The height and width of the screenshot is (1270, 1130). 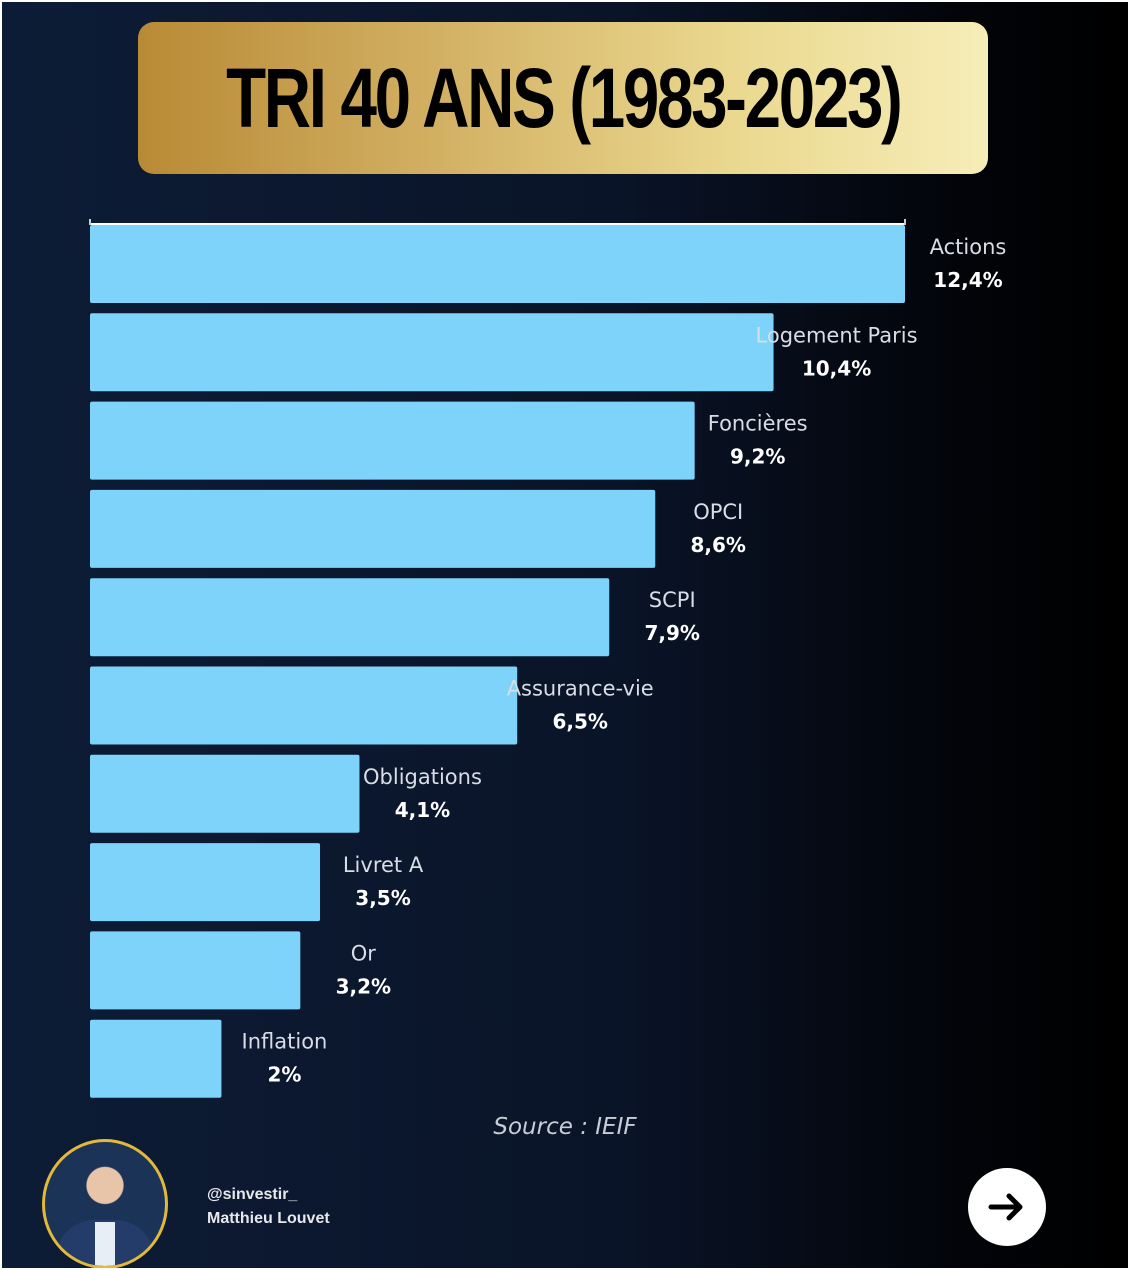 I want to click on category-label: Livret A, so click(x=383, y=865).